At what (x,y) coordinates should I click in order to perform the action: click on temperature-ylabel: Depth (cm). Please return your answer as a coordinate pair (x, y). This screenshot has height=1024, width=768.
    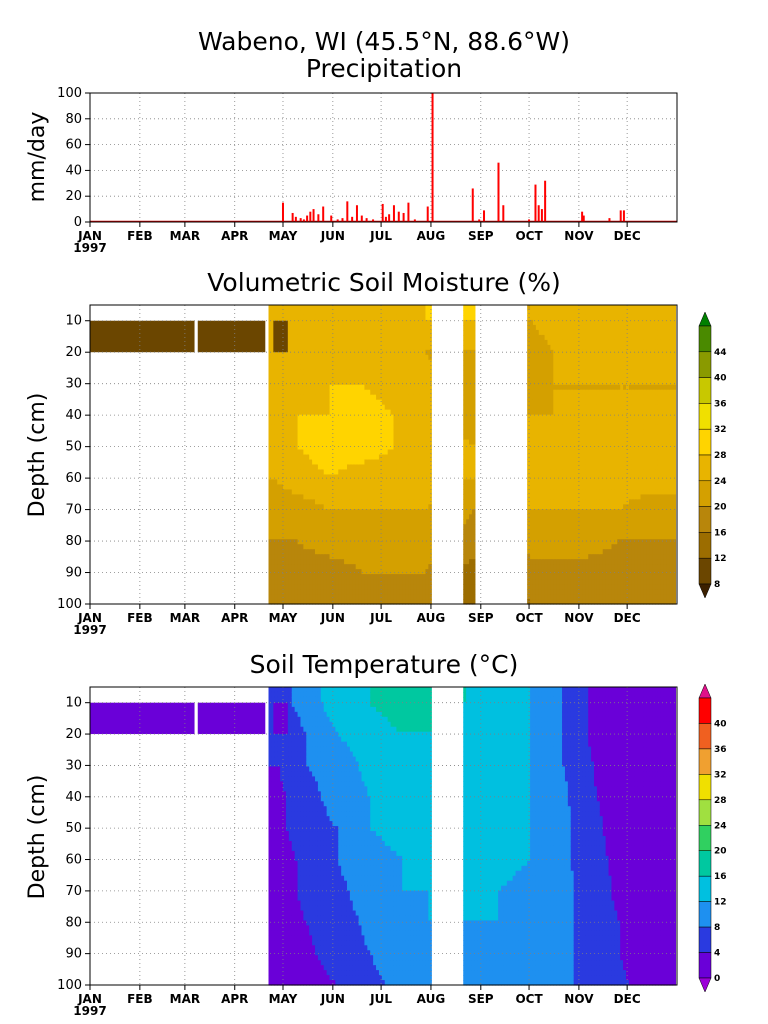
    Looking at the image, I should click on (37, 837).